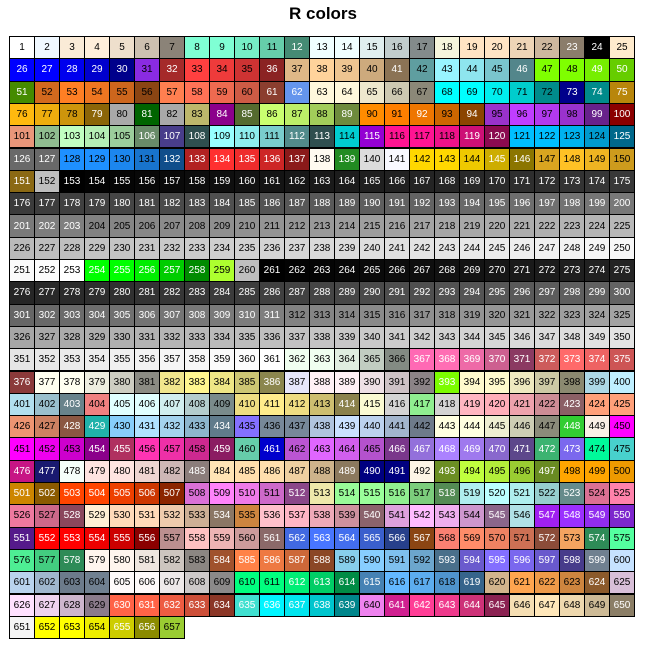  I want to click on color-cell: 15, so click(372, 48).